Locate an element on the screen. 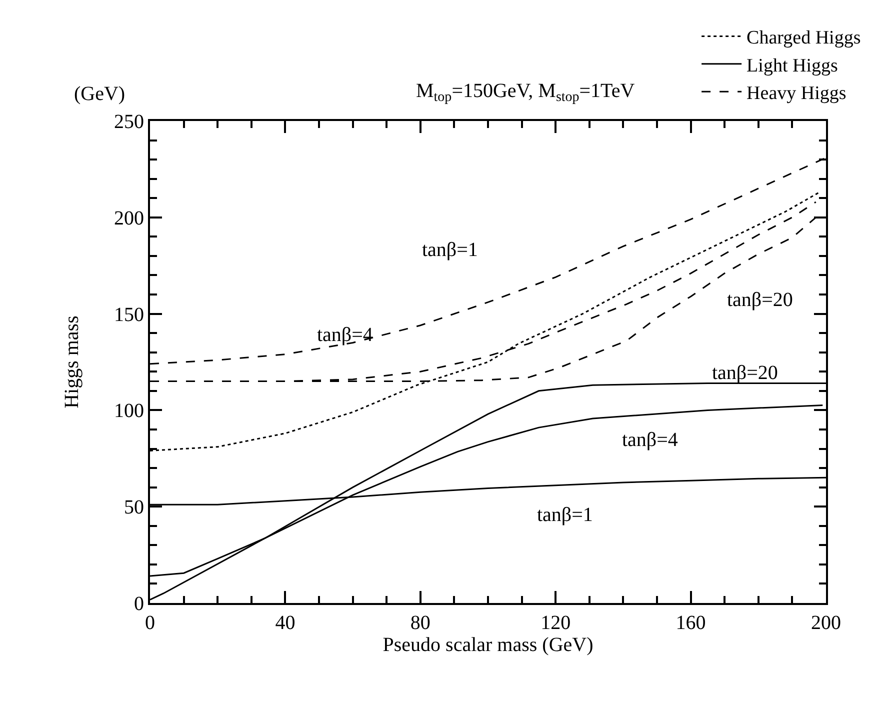 This screenshot has height=702, width=888. legend-label: Charged Higgs is located at coordinates (803, 38).